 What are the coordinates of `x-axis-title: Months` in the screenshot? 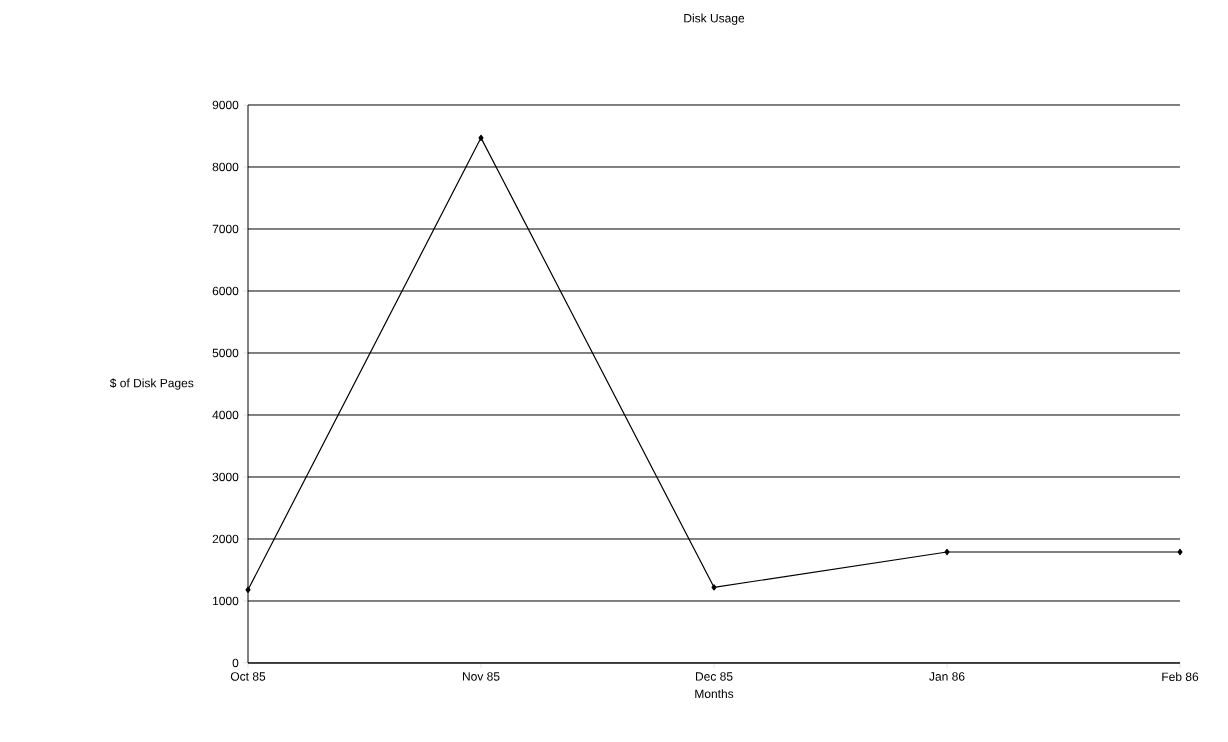 It's located at (714, 694).